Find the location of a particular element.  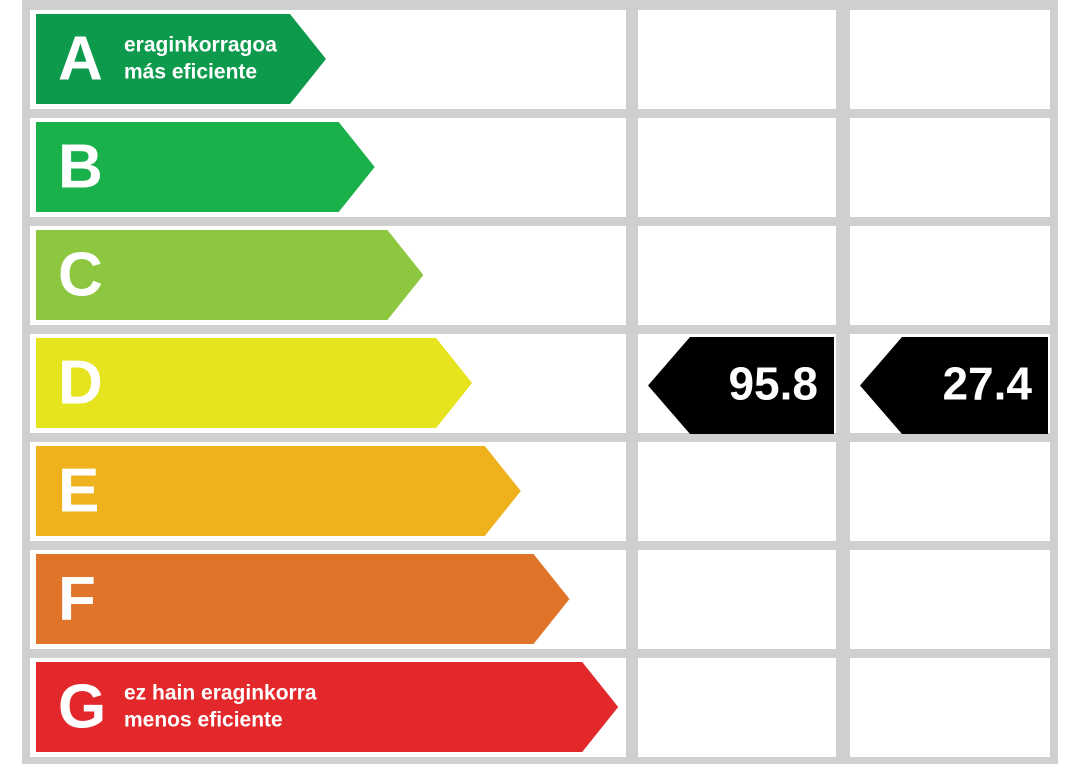

rating-caption: menos eficiente is located at coordinates (203, 720).